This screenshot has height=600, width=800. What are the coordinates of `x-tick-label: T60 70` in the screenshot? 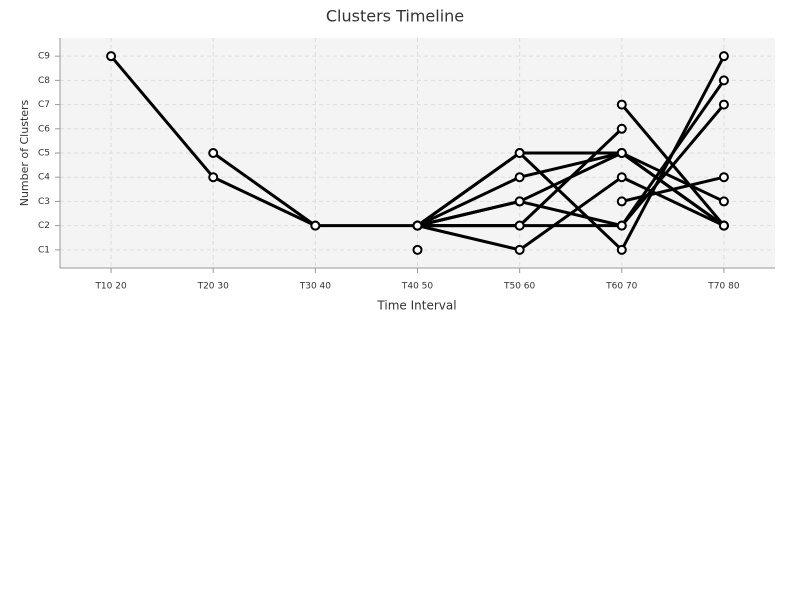 It's located at (621, 287).